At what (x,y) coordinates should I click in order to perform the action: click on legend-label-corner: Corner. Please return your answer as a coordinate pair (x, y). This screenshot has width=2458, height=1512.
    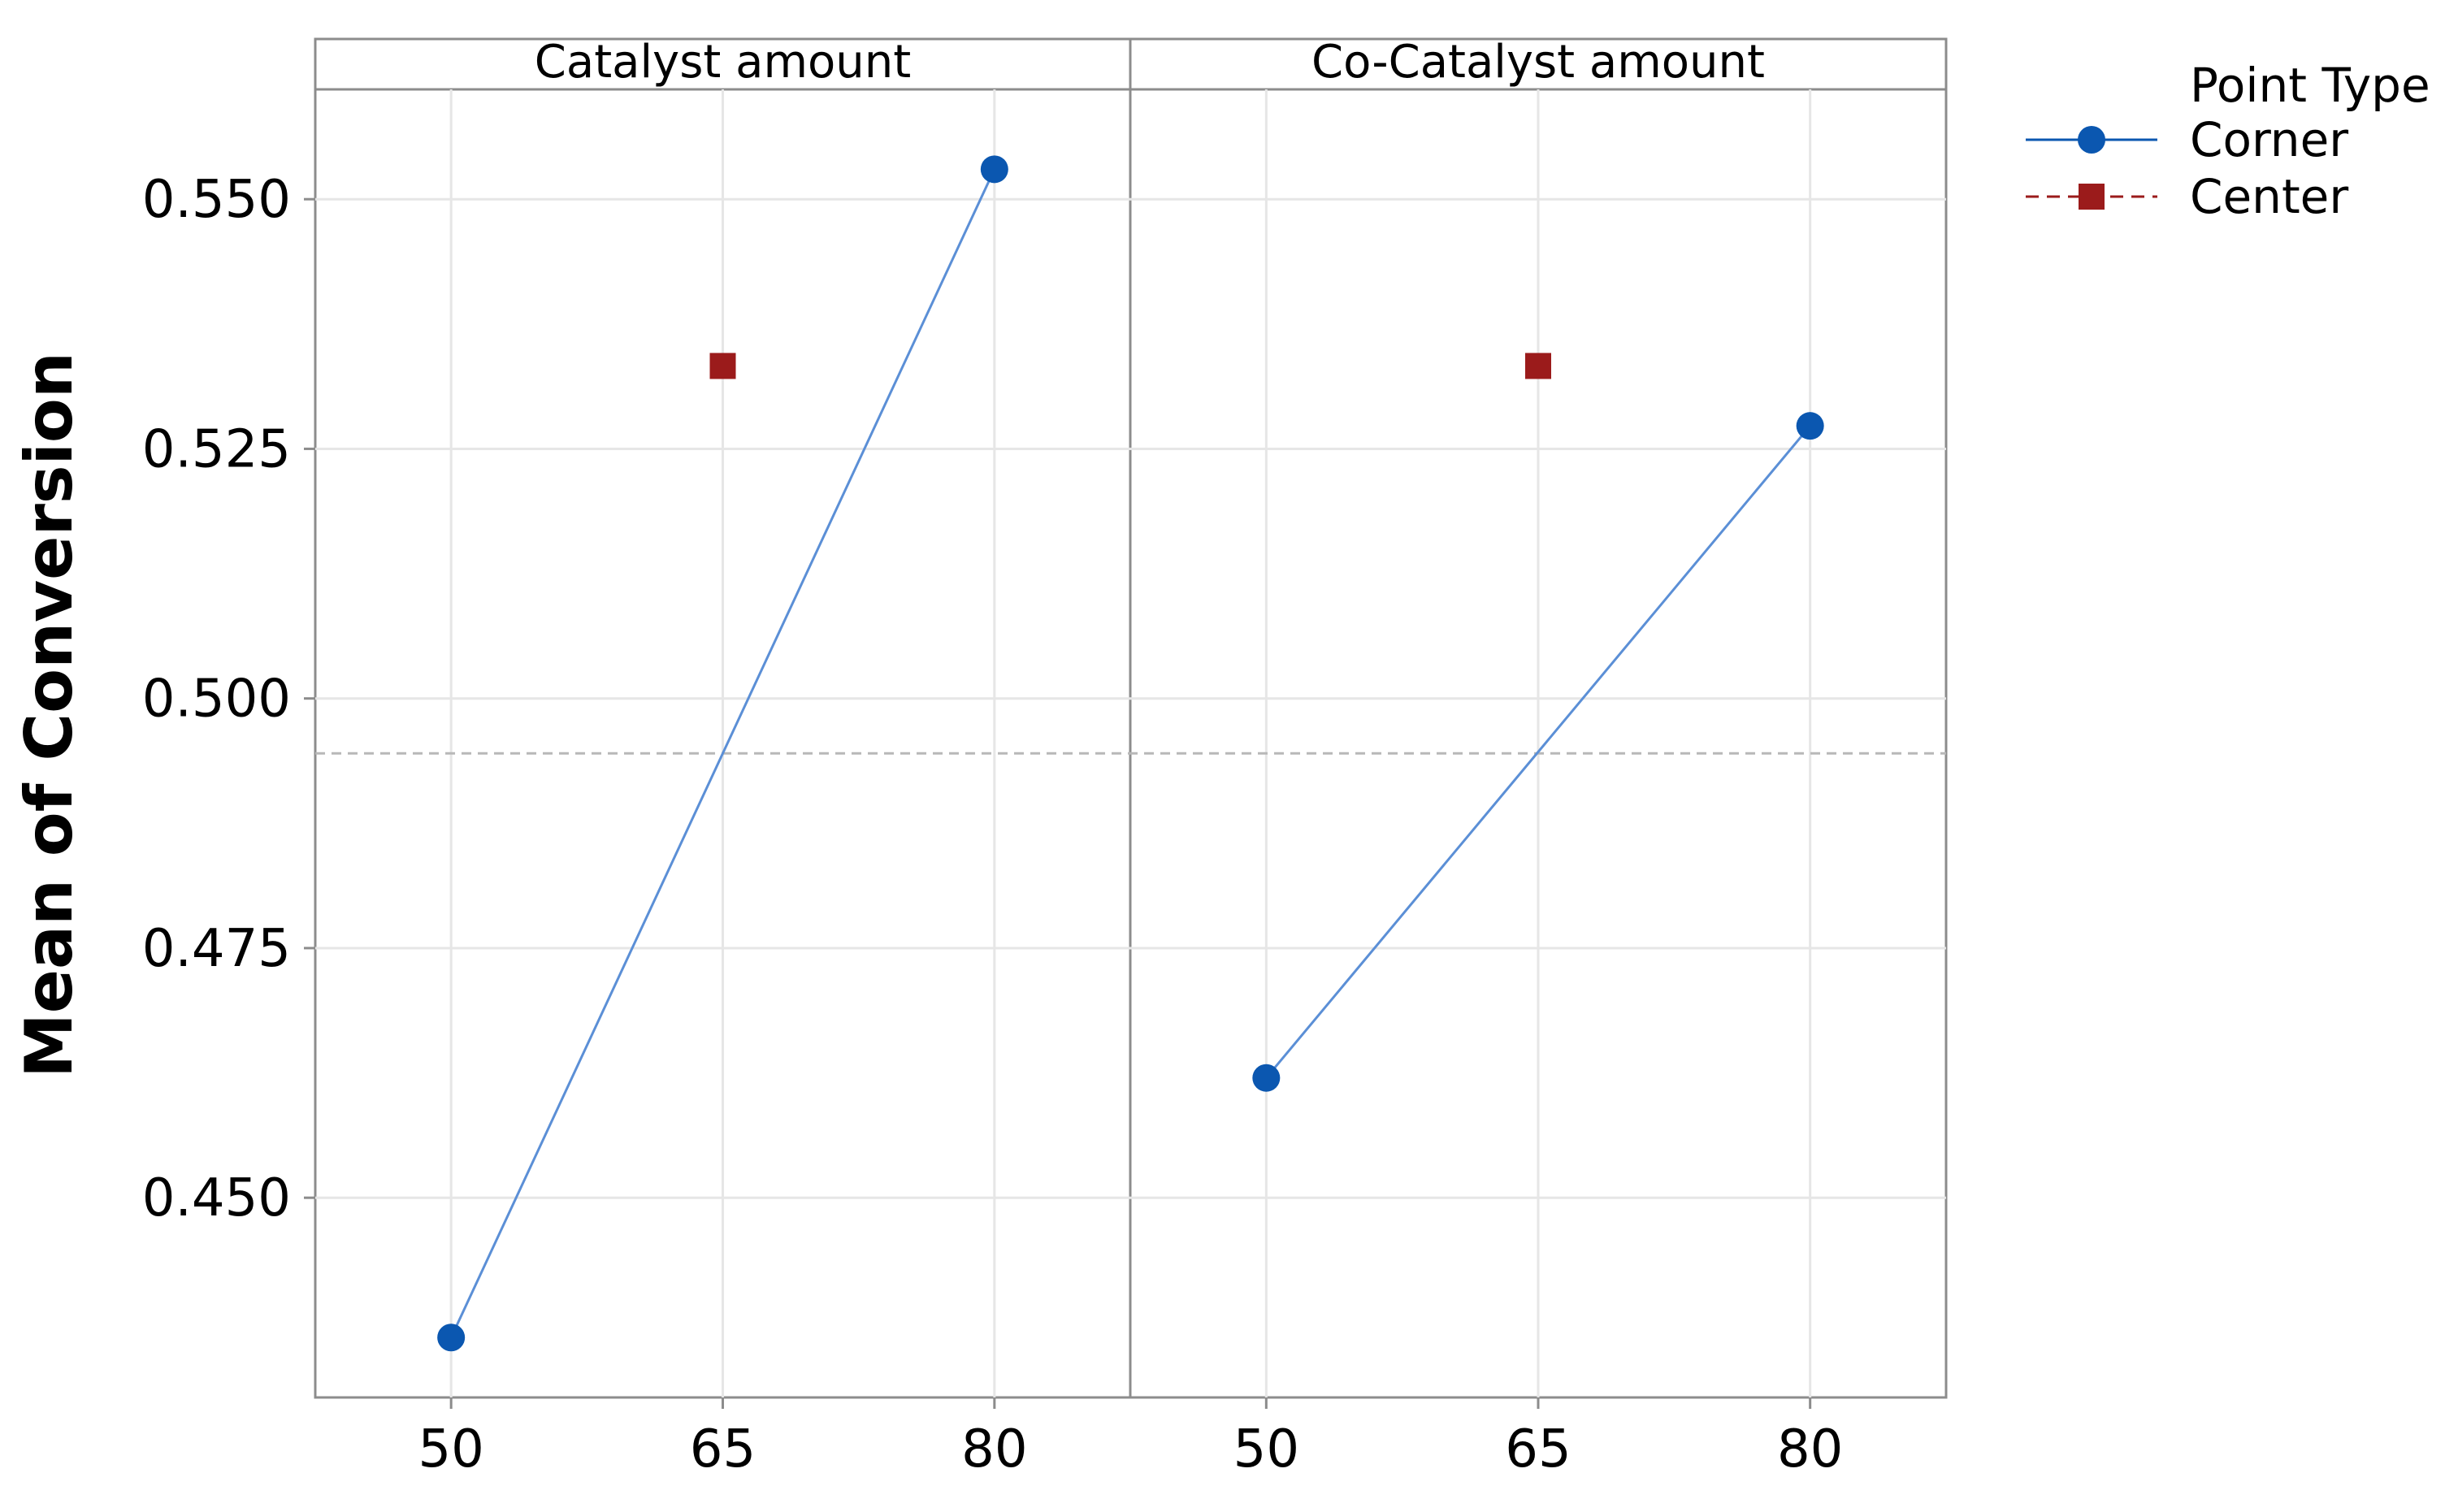
    Looking at the image, I should click on (2269, 139).